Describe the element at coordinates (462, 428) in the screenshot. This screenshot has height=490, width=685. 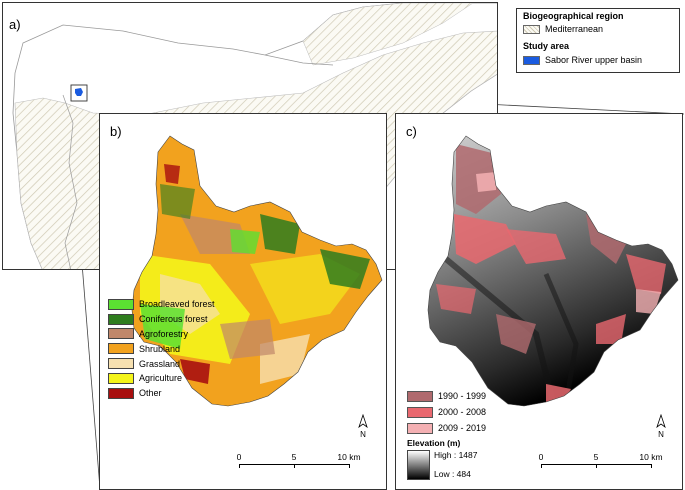
I see `legend-label: 2009 - 2019` at that location.